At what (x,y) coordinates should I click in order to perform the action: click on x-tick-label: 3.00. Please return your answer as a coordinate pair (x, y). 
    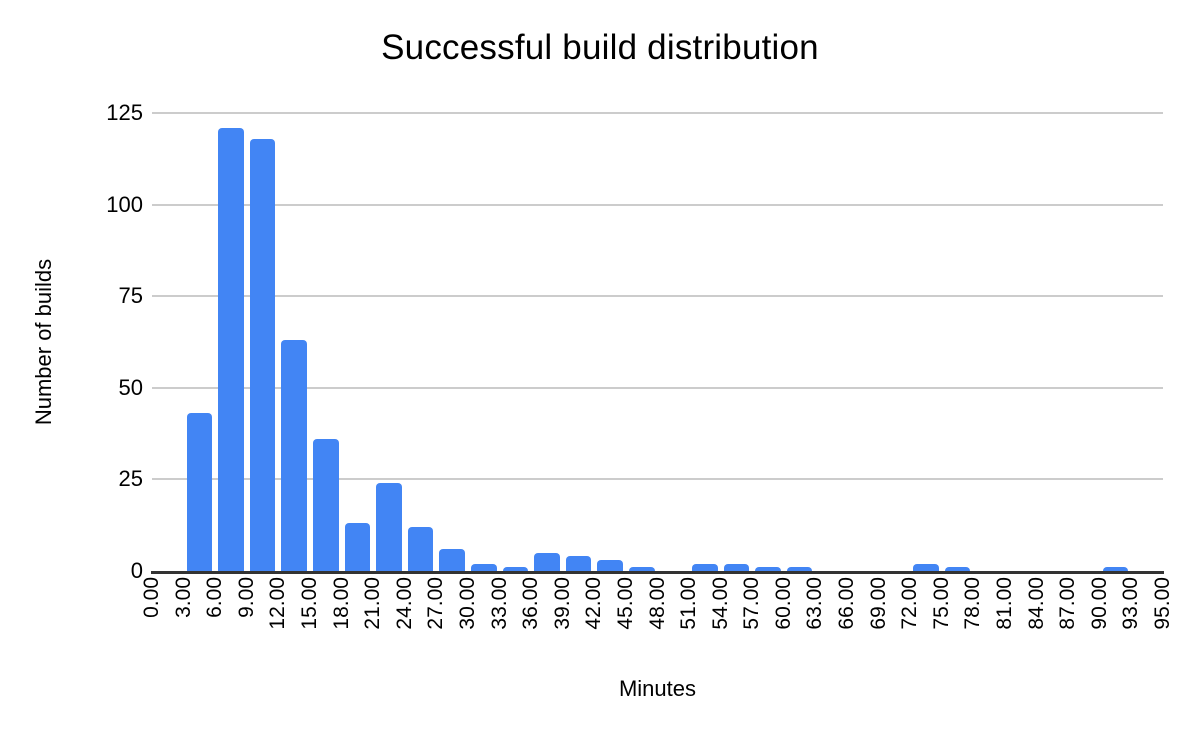
    Looking at the image, I should click on (183, 597).